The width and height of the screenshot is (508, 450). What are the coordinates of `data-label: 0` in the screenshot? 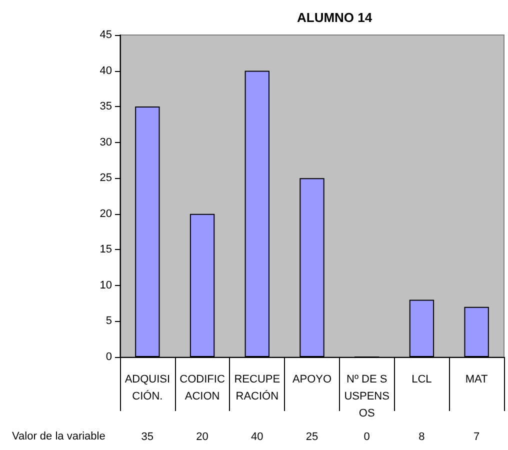 It's located at (367, 437).